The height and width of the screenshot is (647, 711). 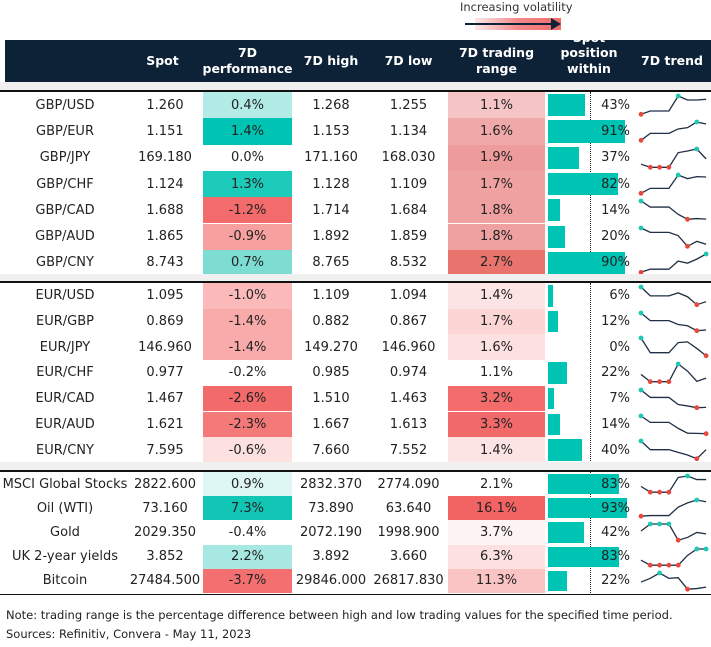 What do you see at coordinates (165, 131) in the screenshot?
I see `spot-cell: 1.151` at bounding box center [165, 131].